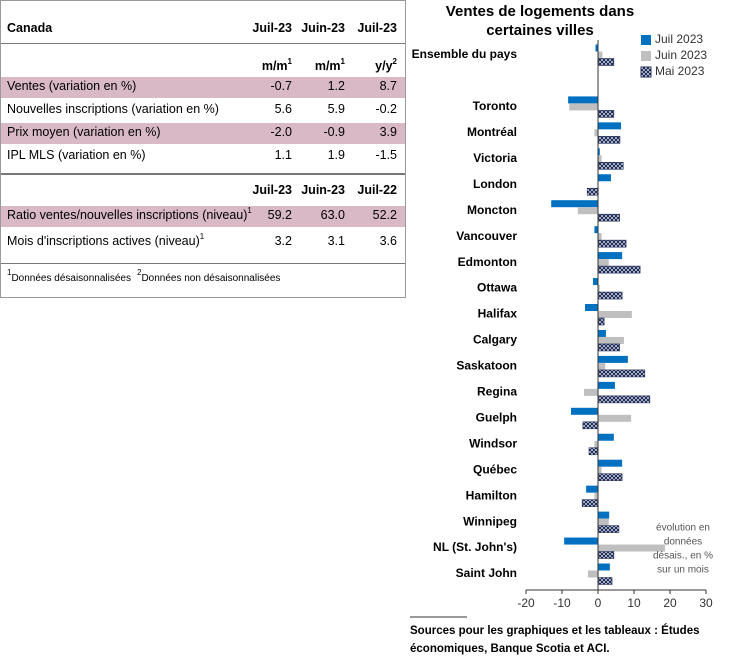  What do you see at coordinates (283, 155) in the screenshot?
I see `cell: 1.1` at bounding box center [283, 155].